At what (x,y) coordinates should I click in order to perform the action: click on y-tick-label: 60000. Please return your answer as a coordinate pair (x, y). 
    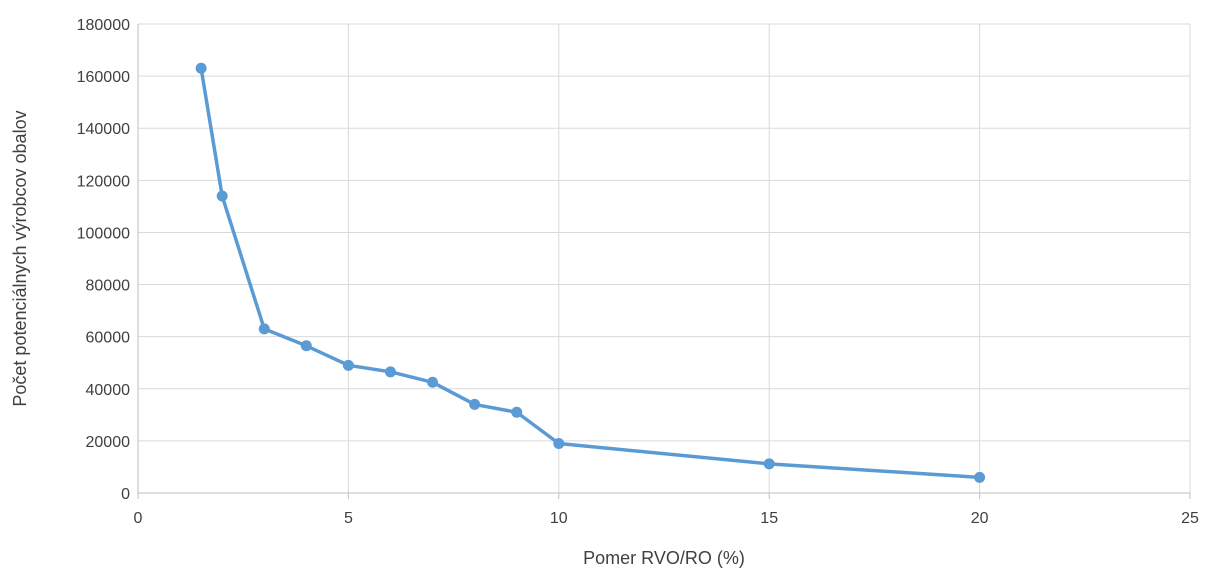
    Looking at the image, I should click on (108, 338).